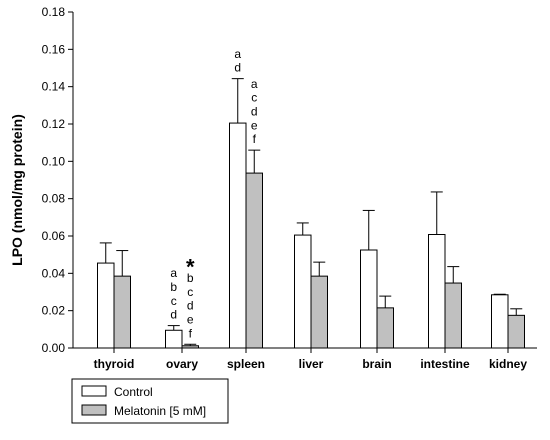  Describe the element at coordinates (54, 49) in the screenshot. I see `y-tick-label: 0.16` at that location.